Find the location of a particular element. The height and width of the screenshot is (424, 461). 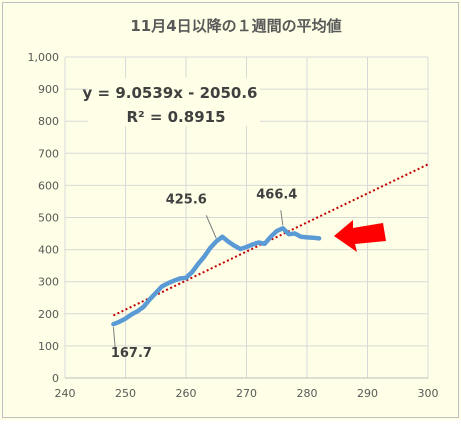

y-tick-label: 800 is located at coordinates (48, 121).